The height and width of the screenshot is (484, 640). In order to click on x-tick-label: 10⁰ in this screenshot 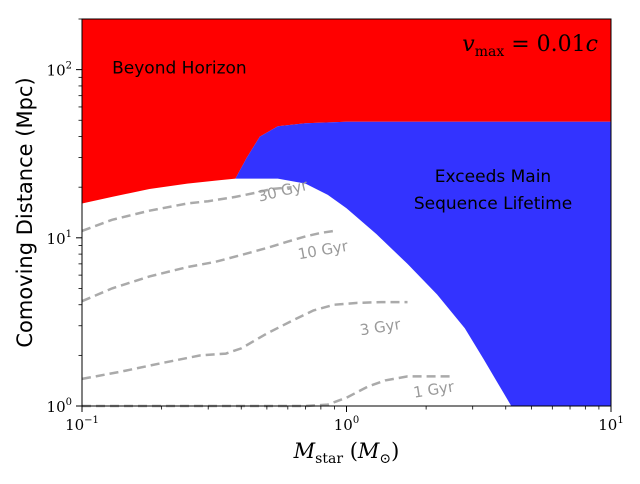, I will do `click(346, 424)`.